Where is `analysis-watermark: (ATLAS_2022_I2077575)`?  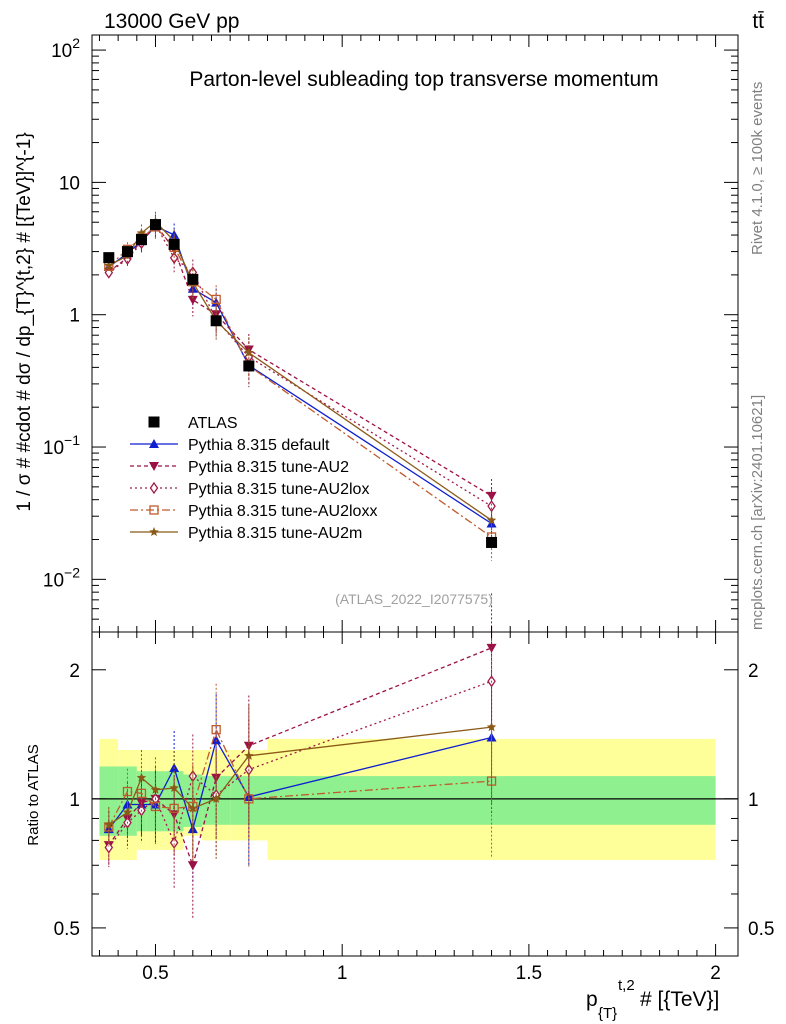 analysis-watermark: (ATLAS_2022_I2077575) is located at coordinates (414, 599).